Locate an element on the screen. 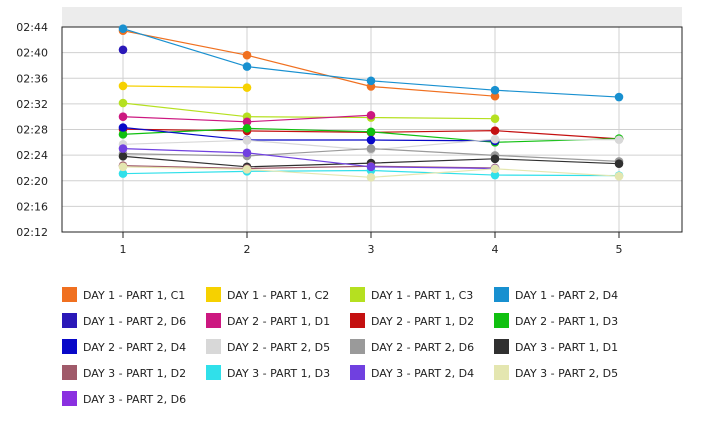  plot-top-band is located at coordinates (372, 17).